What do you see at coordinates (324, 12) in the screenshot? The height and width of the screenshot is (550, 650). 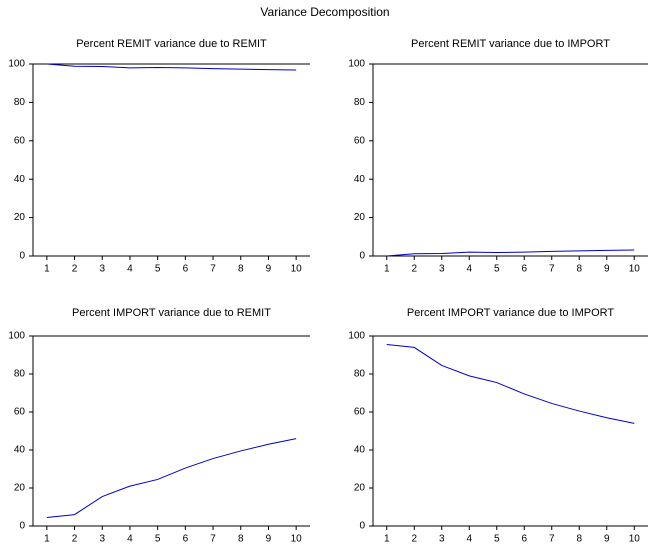 I see `page-title: Variance Decomposition` at bounding box center [324, 12].